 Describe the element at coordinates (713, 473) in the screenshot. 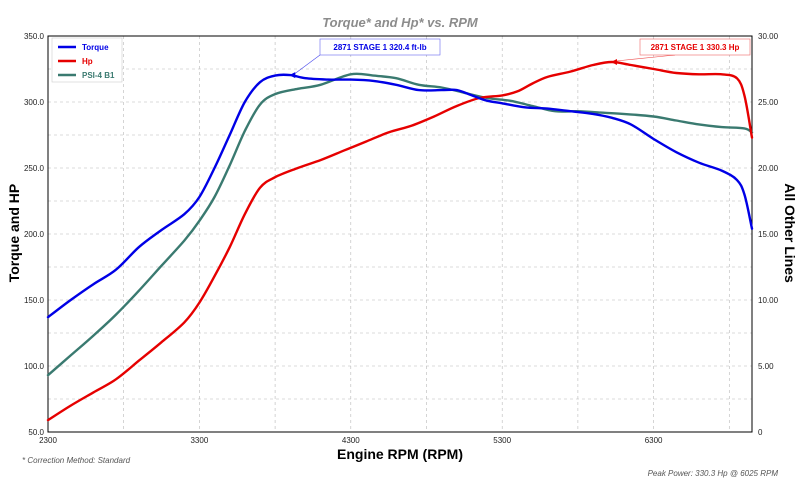

I see `peak-power-note: Peak Power: 330.3 Hp @ 6025 RPM` at that location.